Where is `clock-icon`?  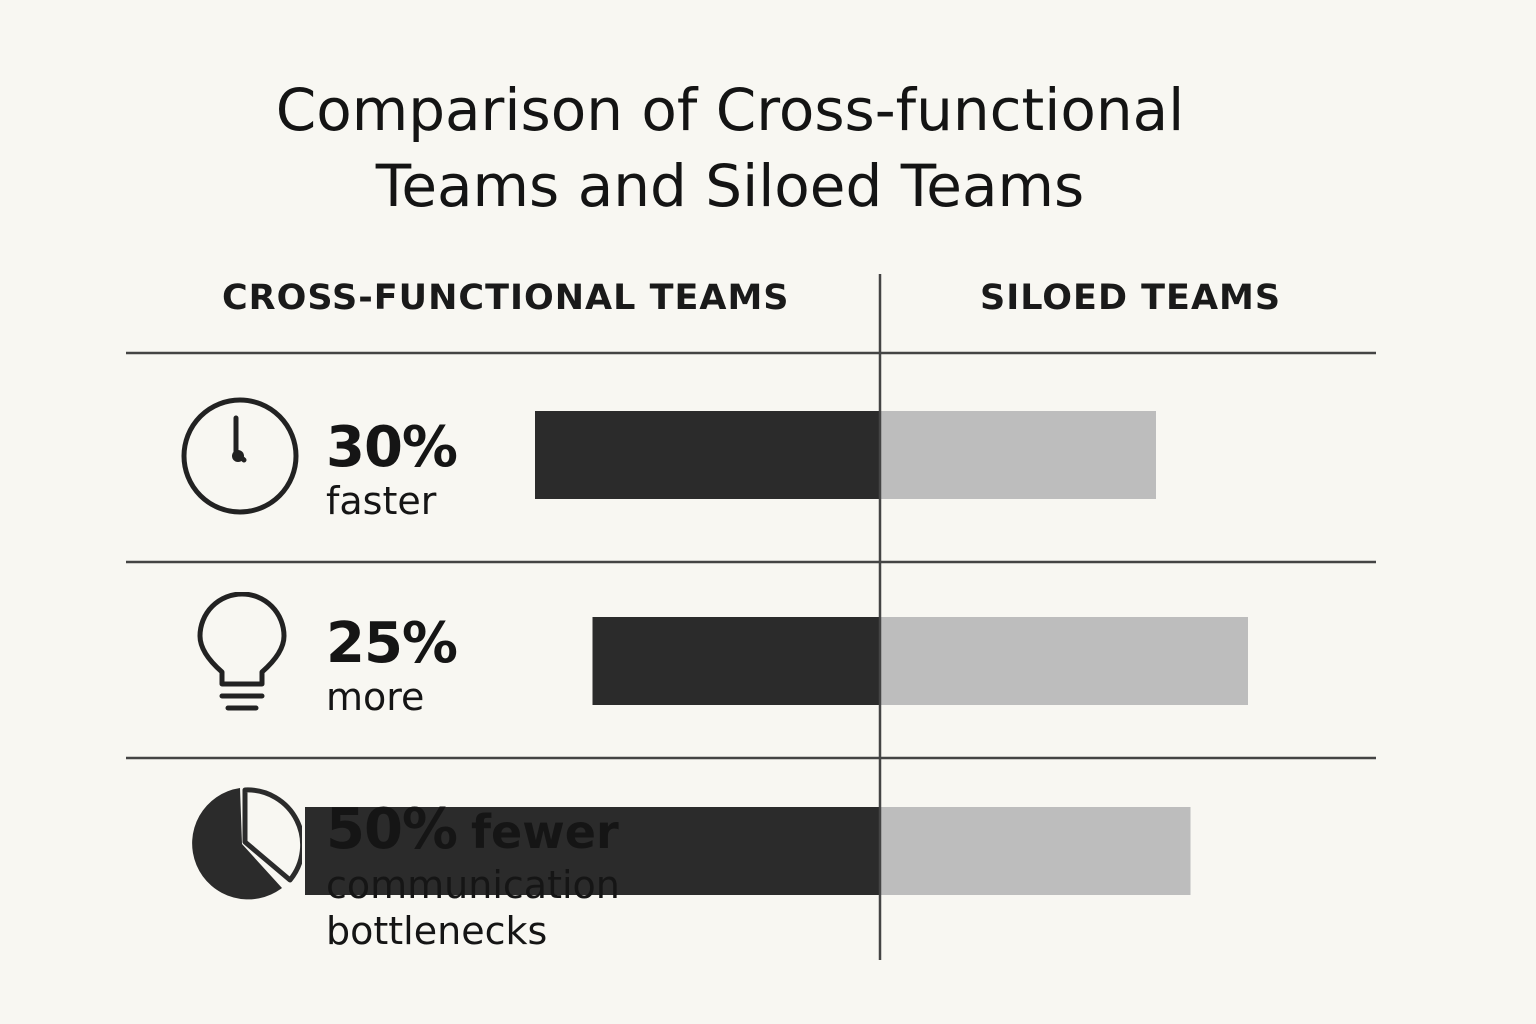 clock-icon is located at coordinates (240, 456).